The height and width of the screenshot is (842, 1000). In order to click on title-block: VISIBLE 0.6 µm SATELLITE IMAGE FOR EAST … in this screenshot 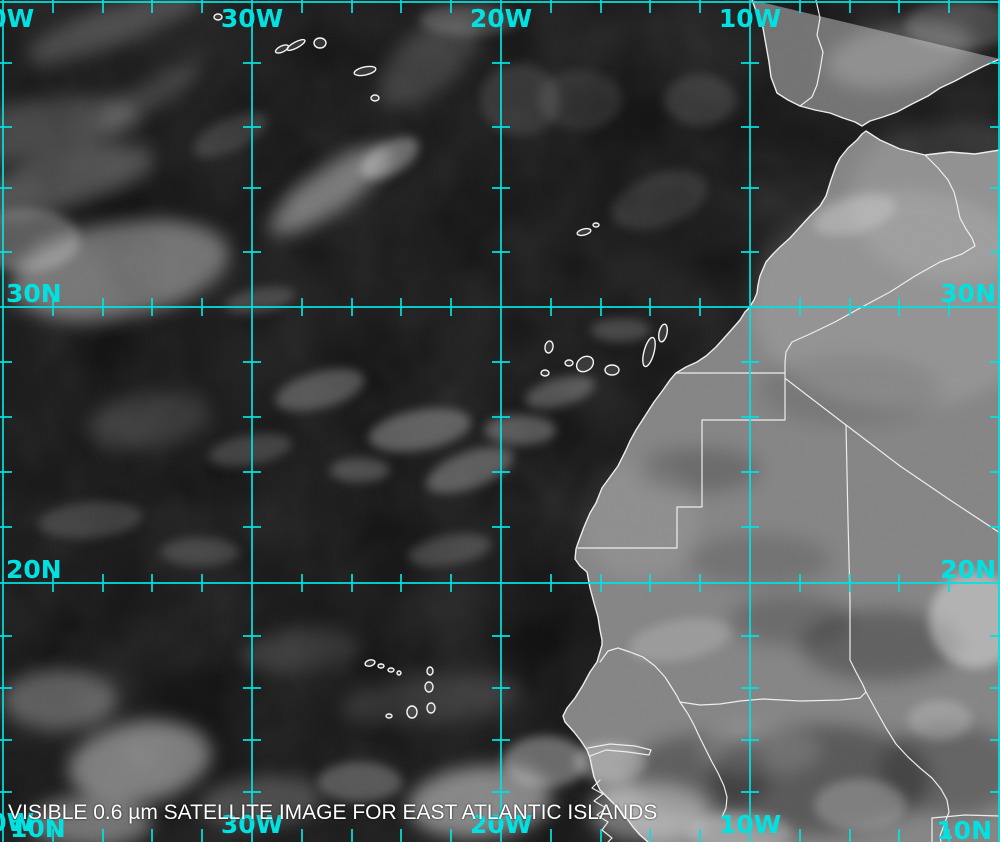, I will do `click(332, 798)`.